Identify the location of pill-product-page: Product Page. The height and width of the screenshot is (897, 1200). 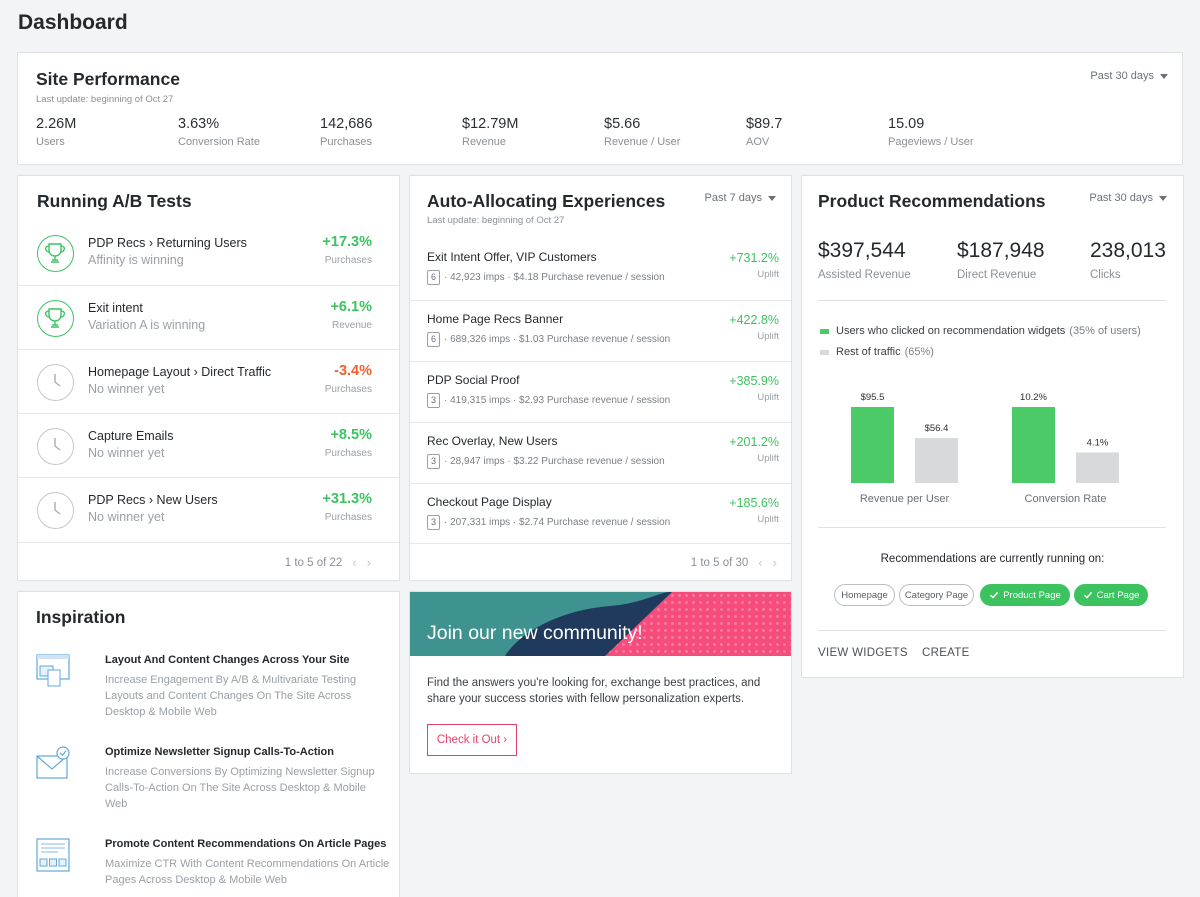
(1025, 595).